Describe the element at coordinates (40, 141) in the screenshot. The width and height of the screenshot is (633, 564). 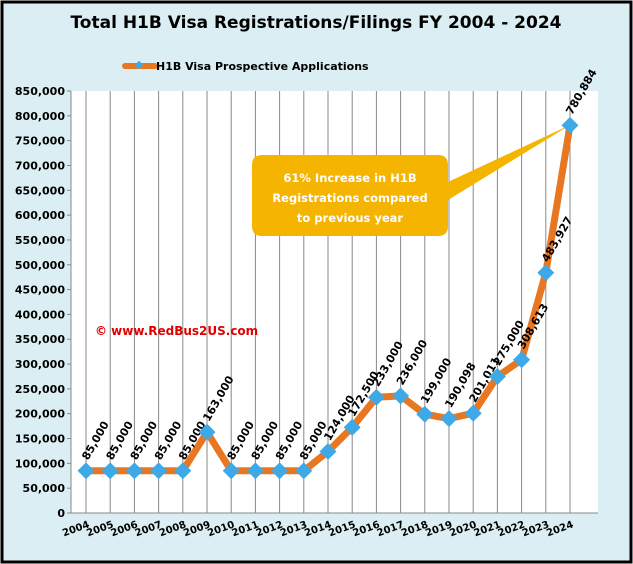
I see `y-tick-label: 750,000` at that location.